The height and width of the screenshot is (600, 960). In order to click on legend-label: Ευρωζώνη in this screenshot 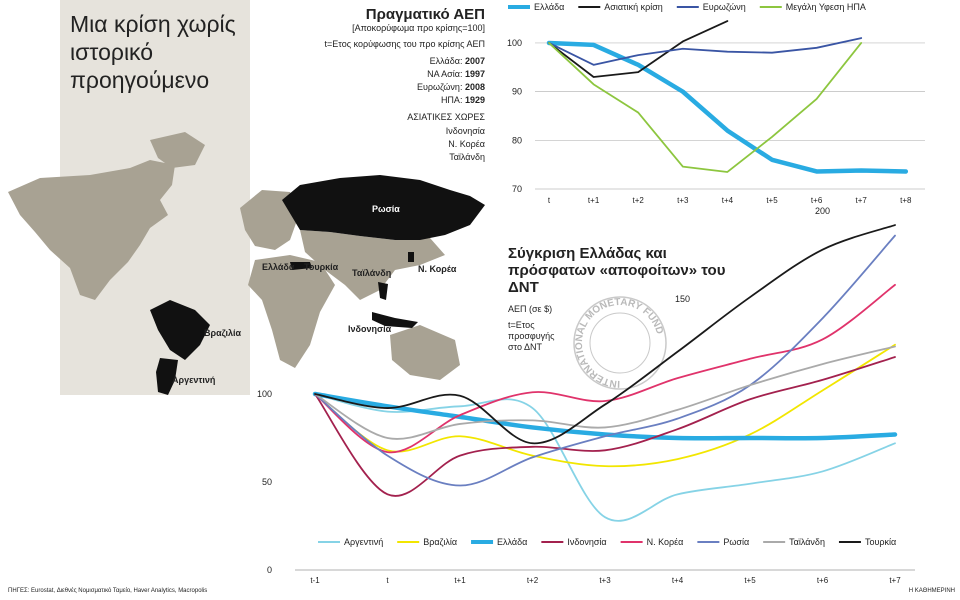, I will do `click(724, 7)`.